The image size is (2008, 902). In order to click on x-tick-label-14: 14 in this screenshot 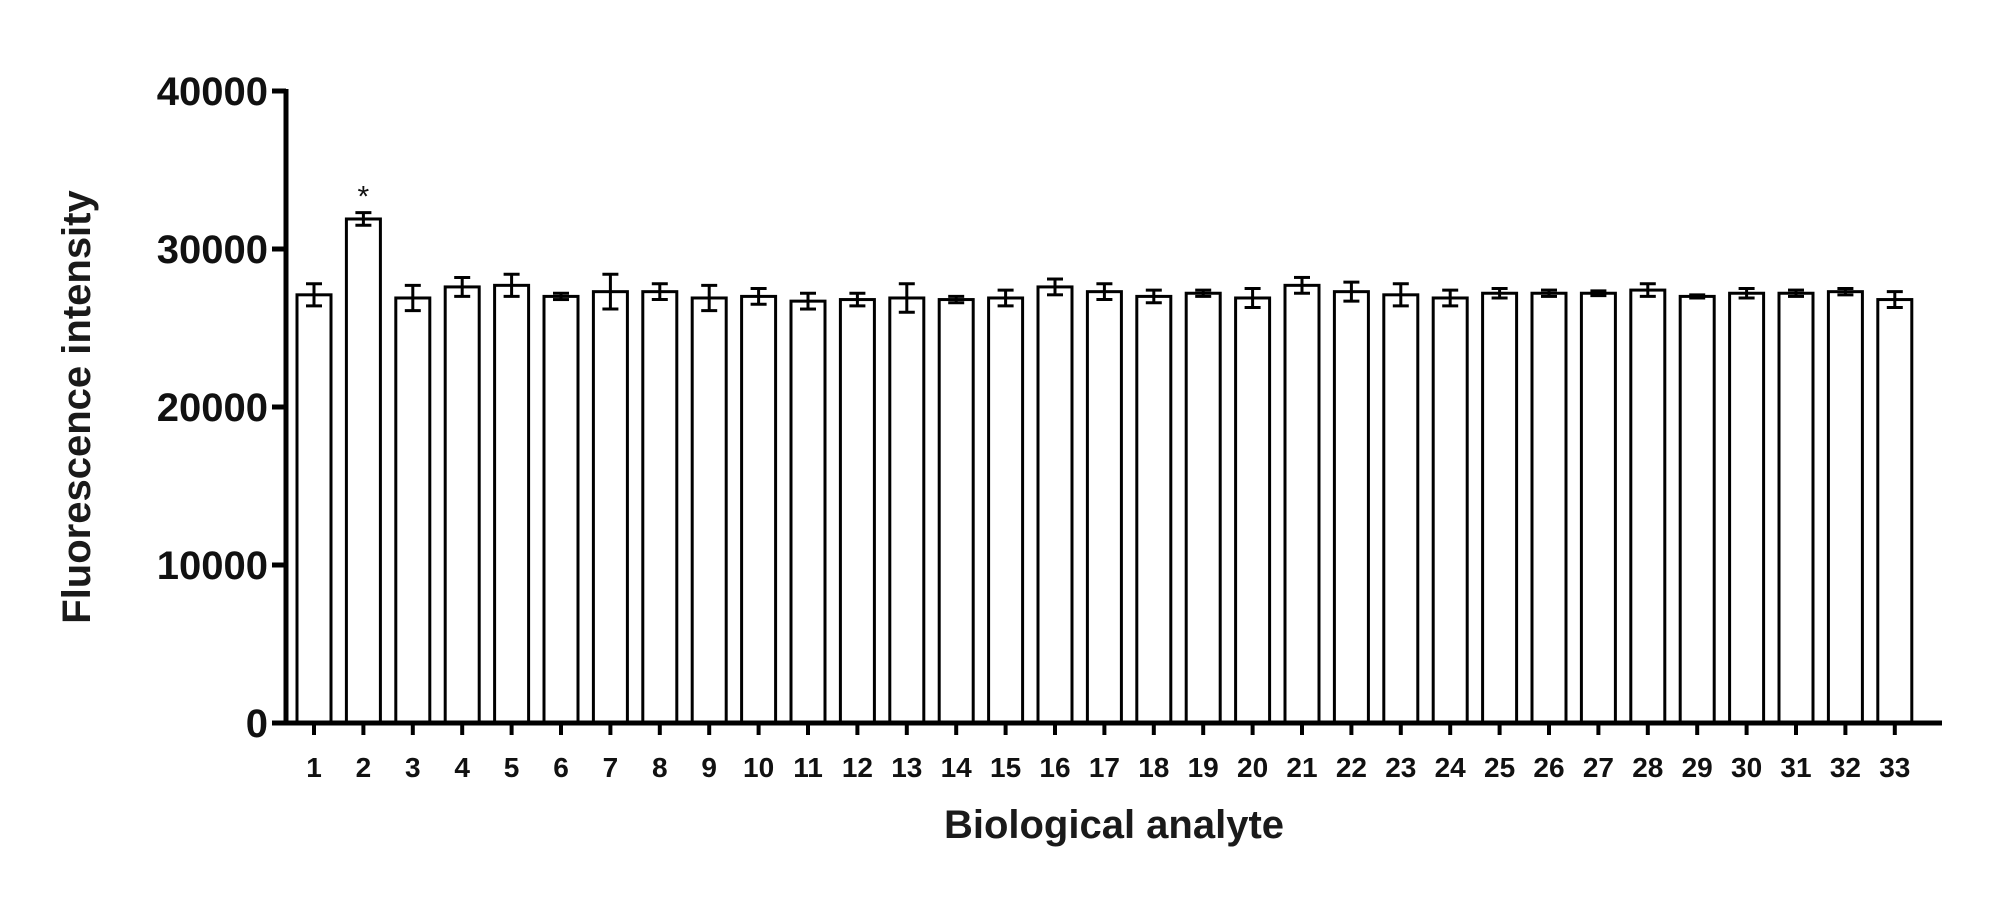, I will do `click(957, 767)`.